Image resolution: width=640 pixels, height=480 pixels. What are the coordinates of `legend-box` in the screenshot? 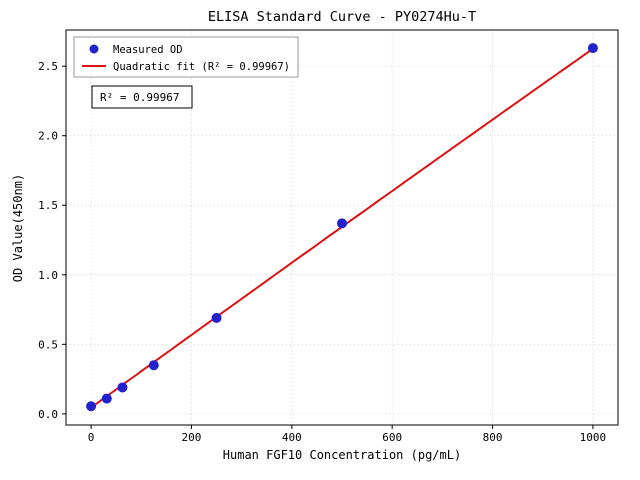 It's located at (186, 57).